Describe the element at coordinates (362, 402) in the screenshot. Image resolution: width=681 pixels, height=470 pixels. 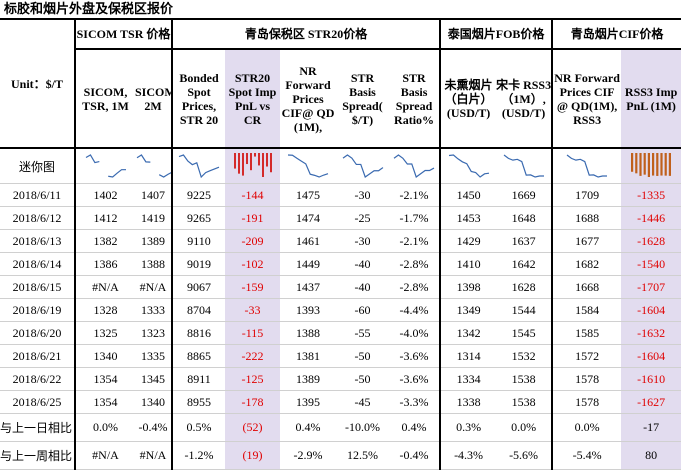
I see `value-cell: -45` at that location.